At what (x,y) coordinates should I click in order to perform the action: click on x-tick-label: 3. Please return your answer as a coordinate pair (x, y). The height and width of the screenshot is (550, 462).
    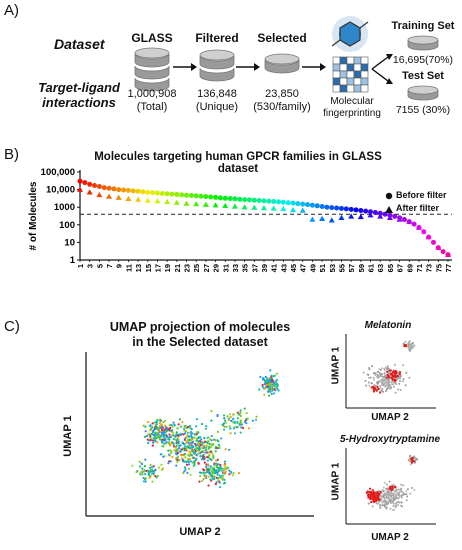
    Looking at the image, I should click on (90, 266).